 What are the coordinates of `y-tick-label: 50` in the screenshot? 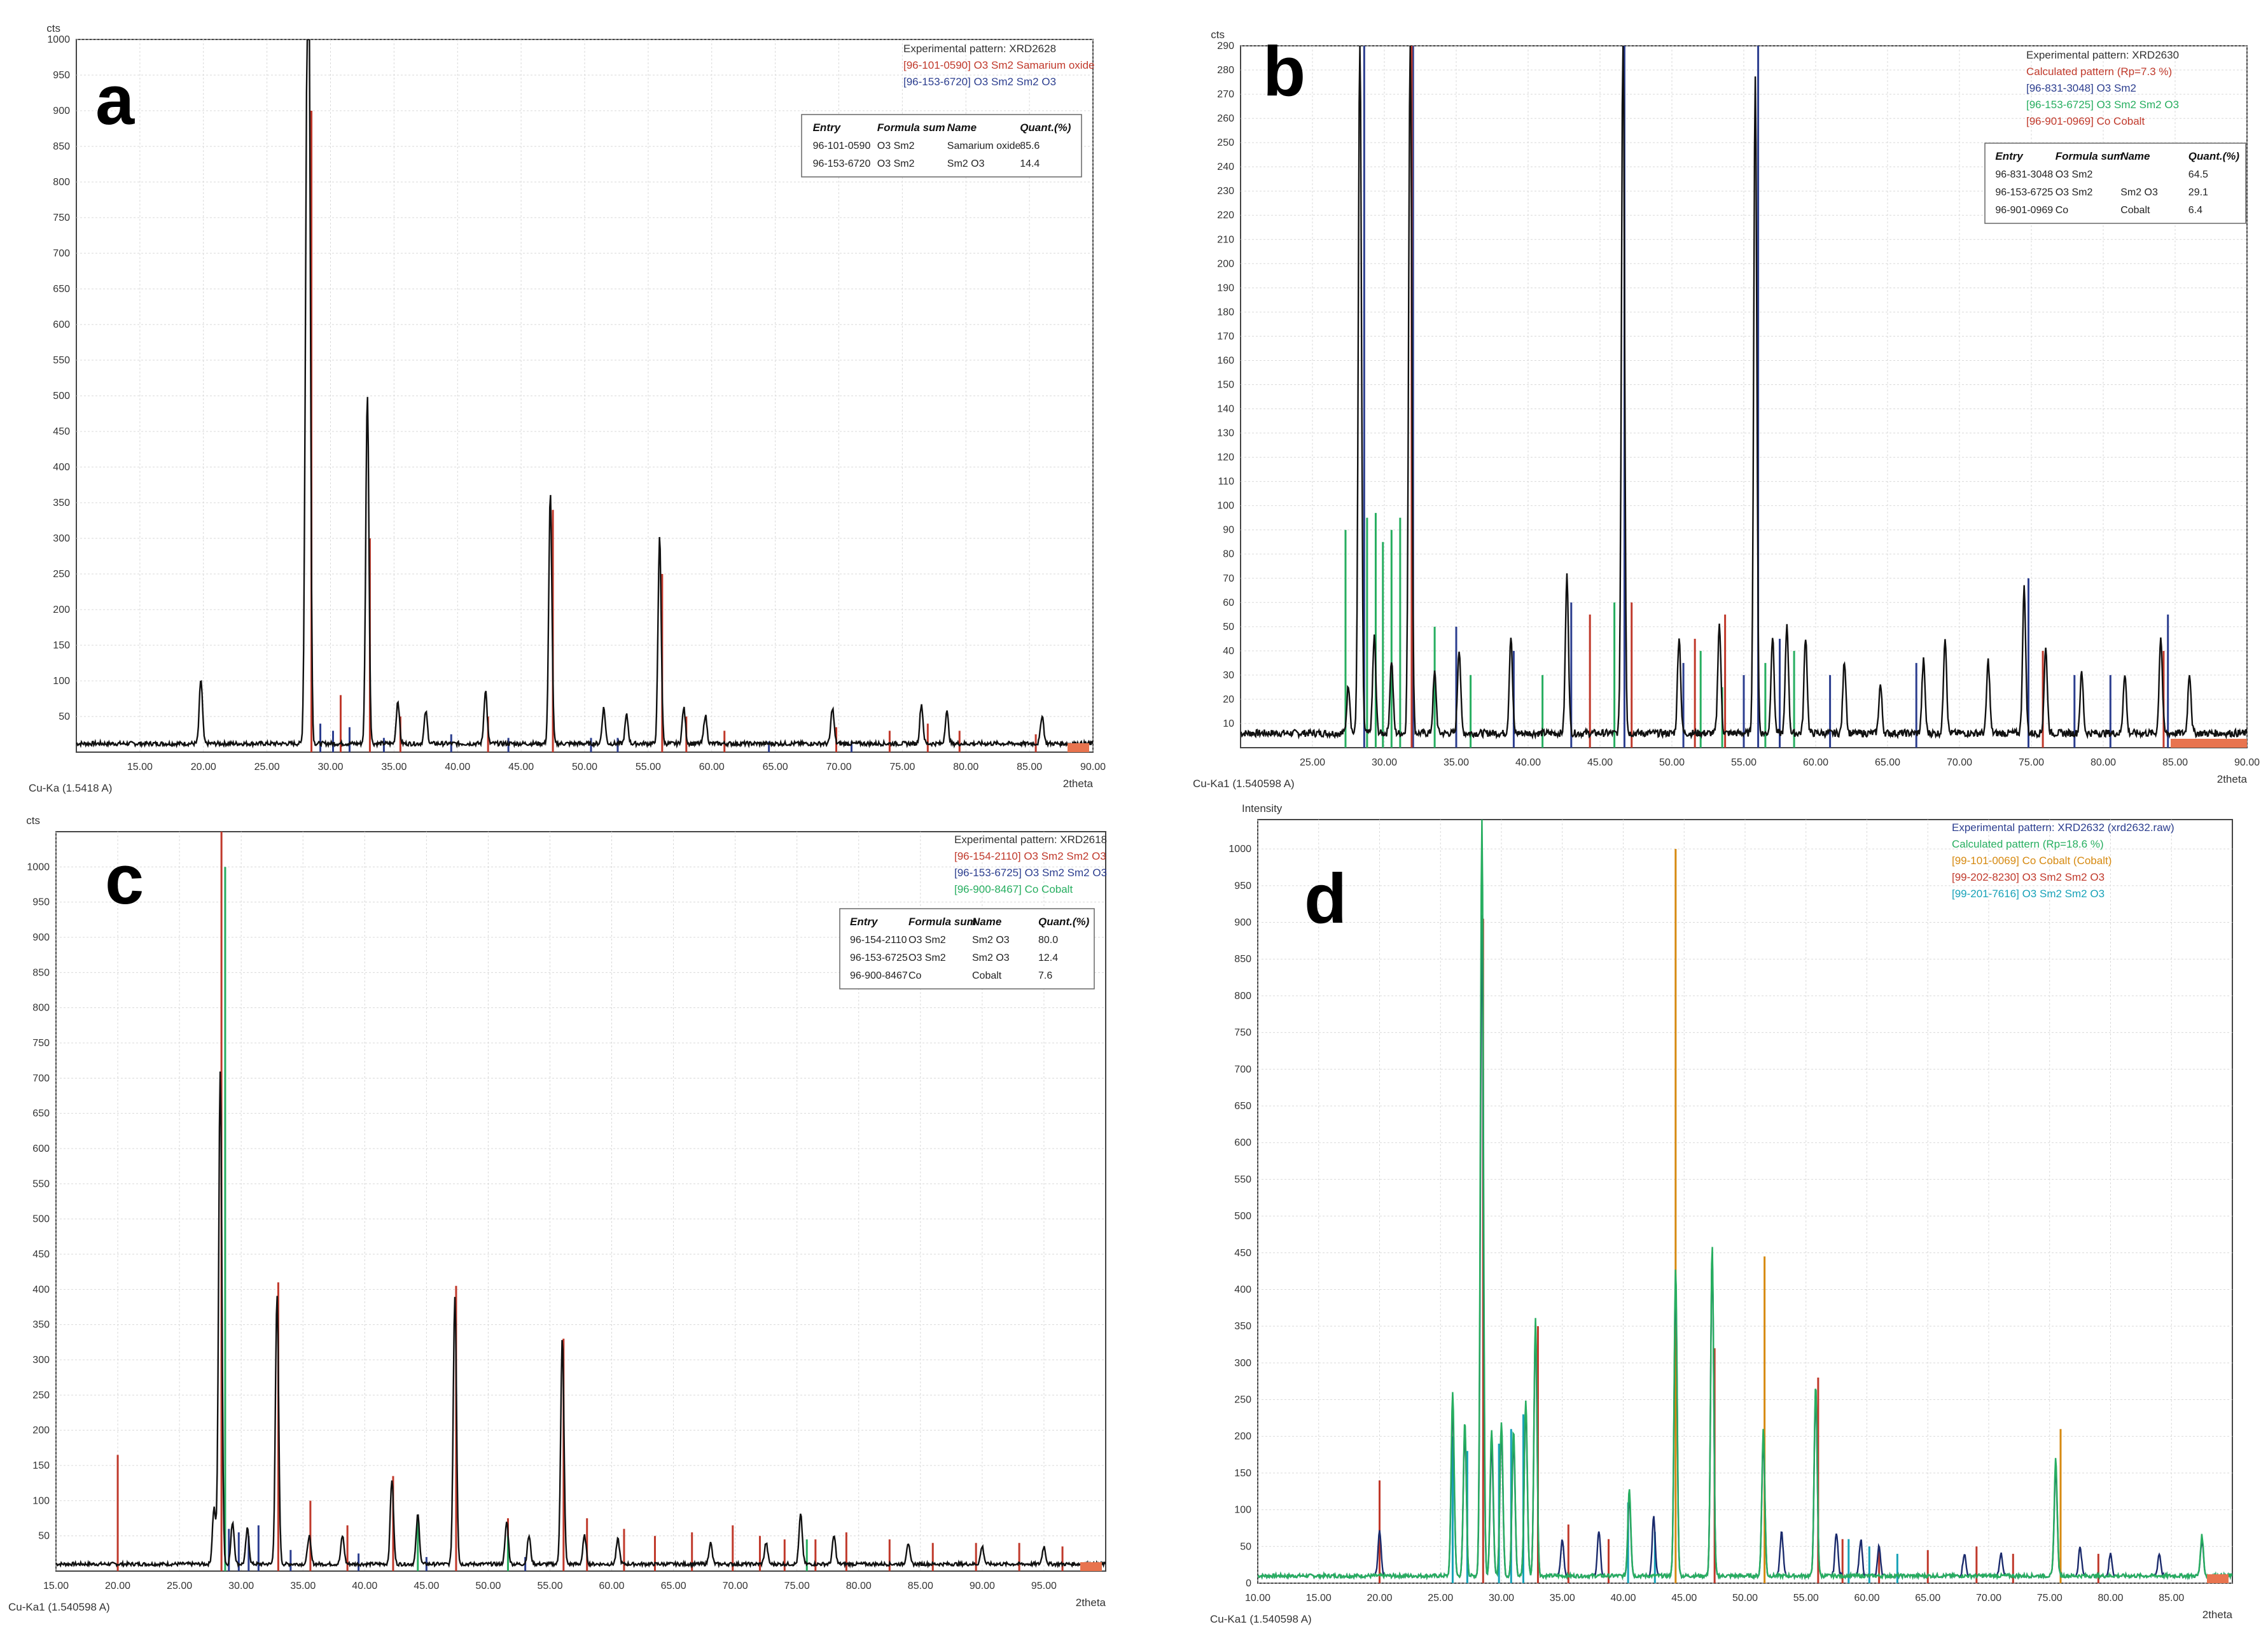 It's located at (64, 716).